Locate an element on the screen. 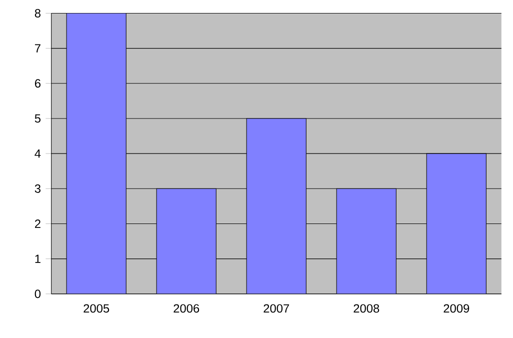 This screenshot has height=338, width=513. x-tick-label: 2008 is located at coordinates (367, 308).